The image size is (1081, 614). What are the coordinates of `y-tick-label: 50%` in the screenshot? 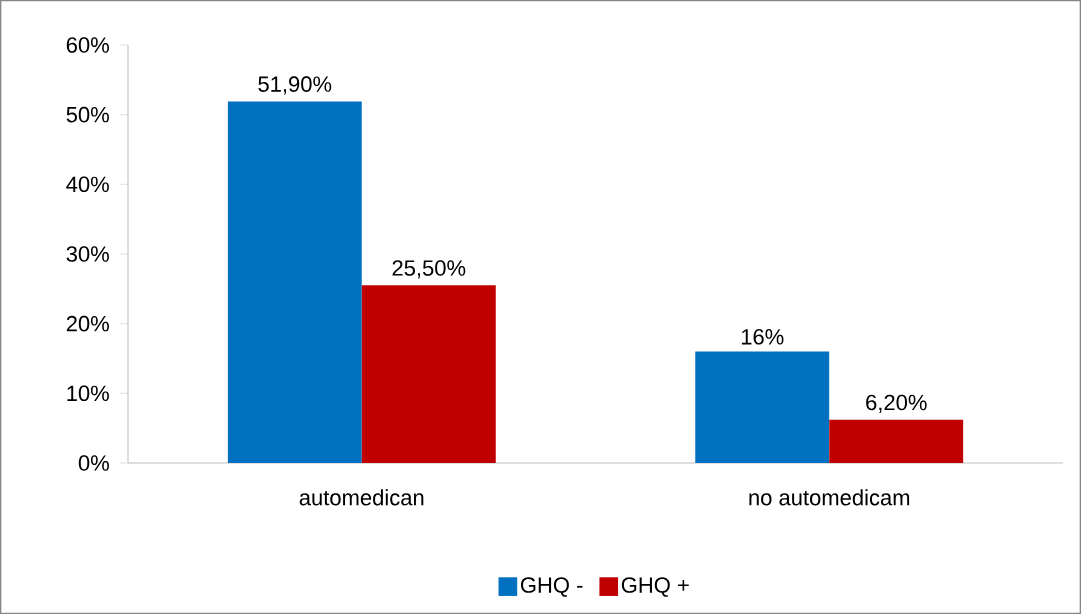 It's located at (87, 114).